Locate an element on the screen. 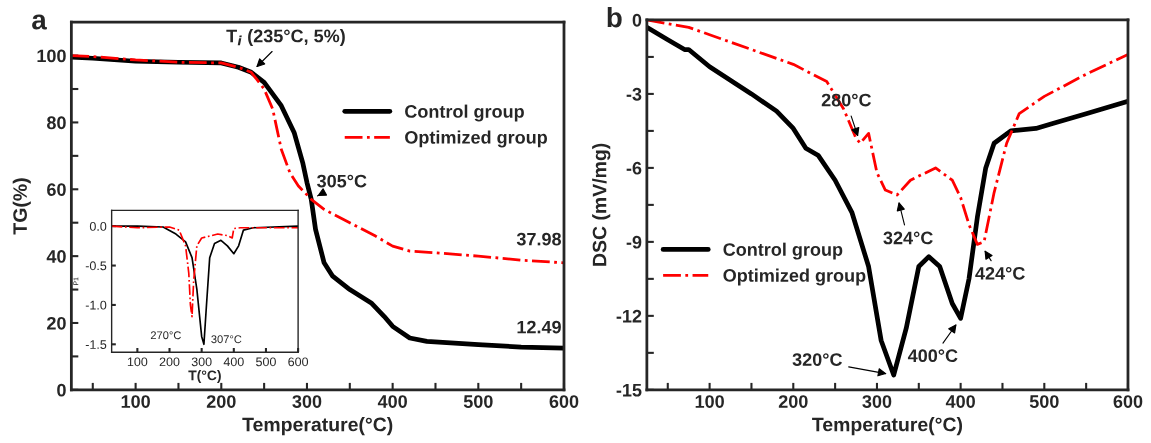 The image size is (1151, 443). annotation: T$_{i}$ (235°C, 5%) is located at coordinates (285, 37).